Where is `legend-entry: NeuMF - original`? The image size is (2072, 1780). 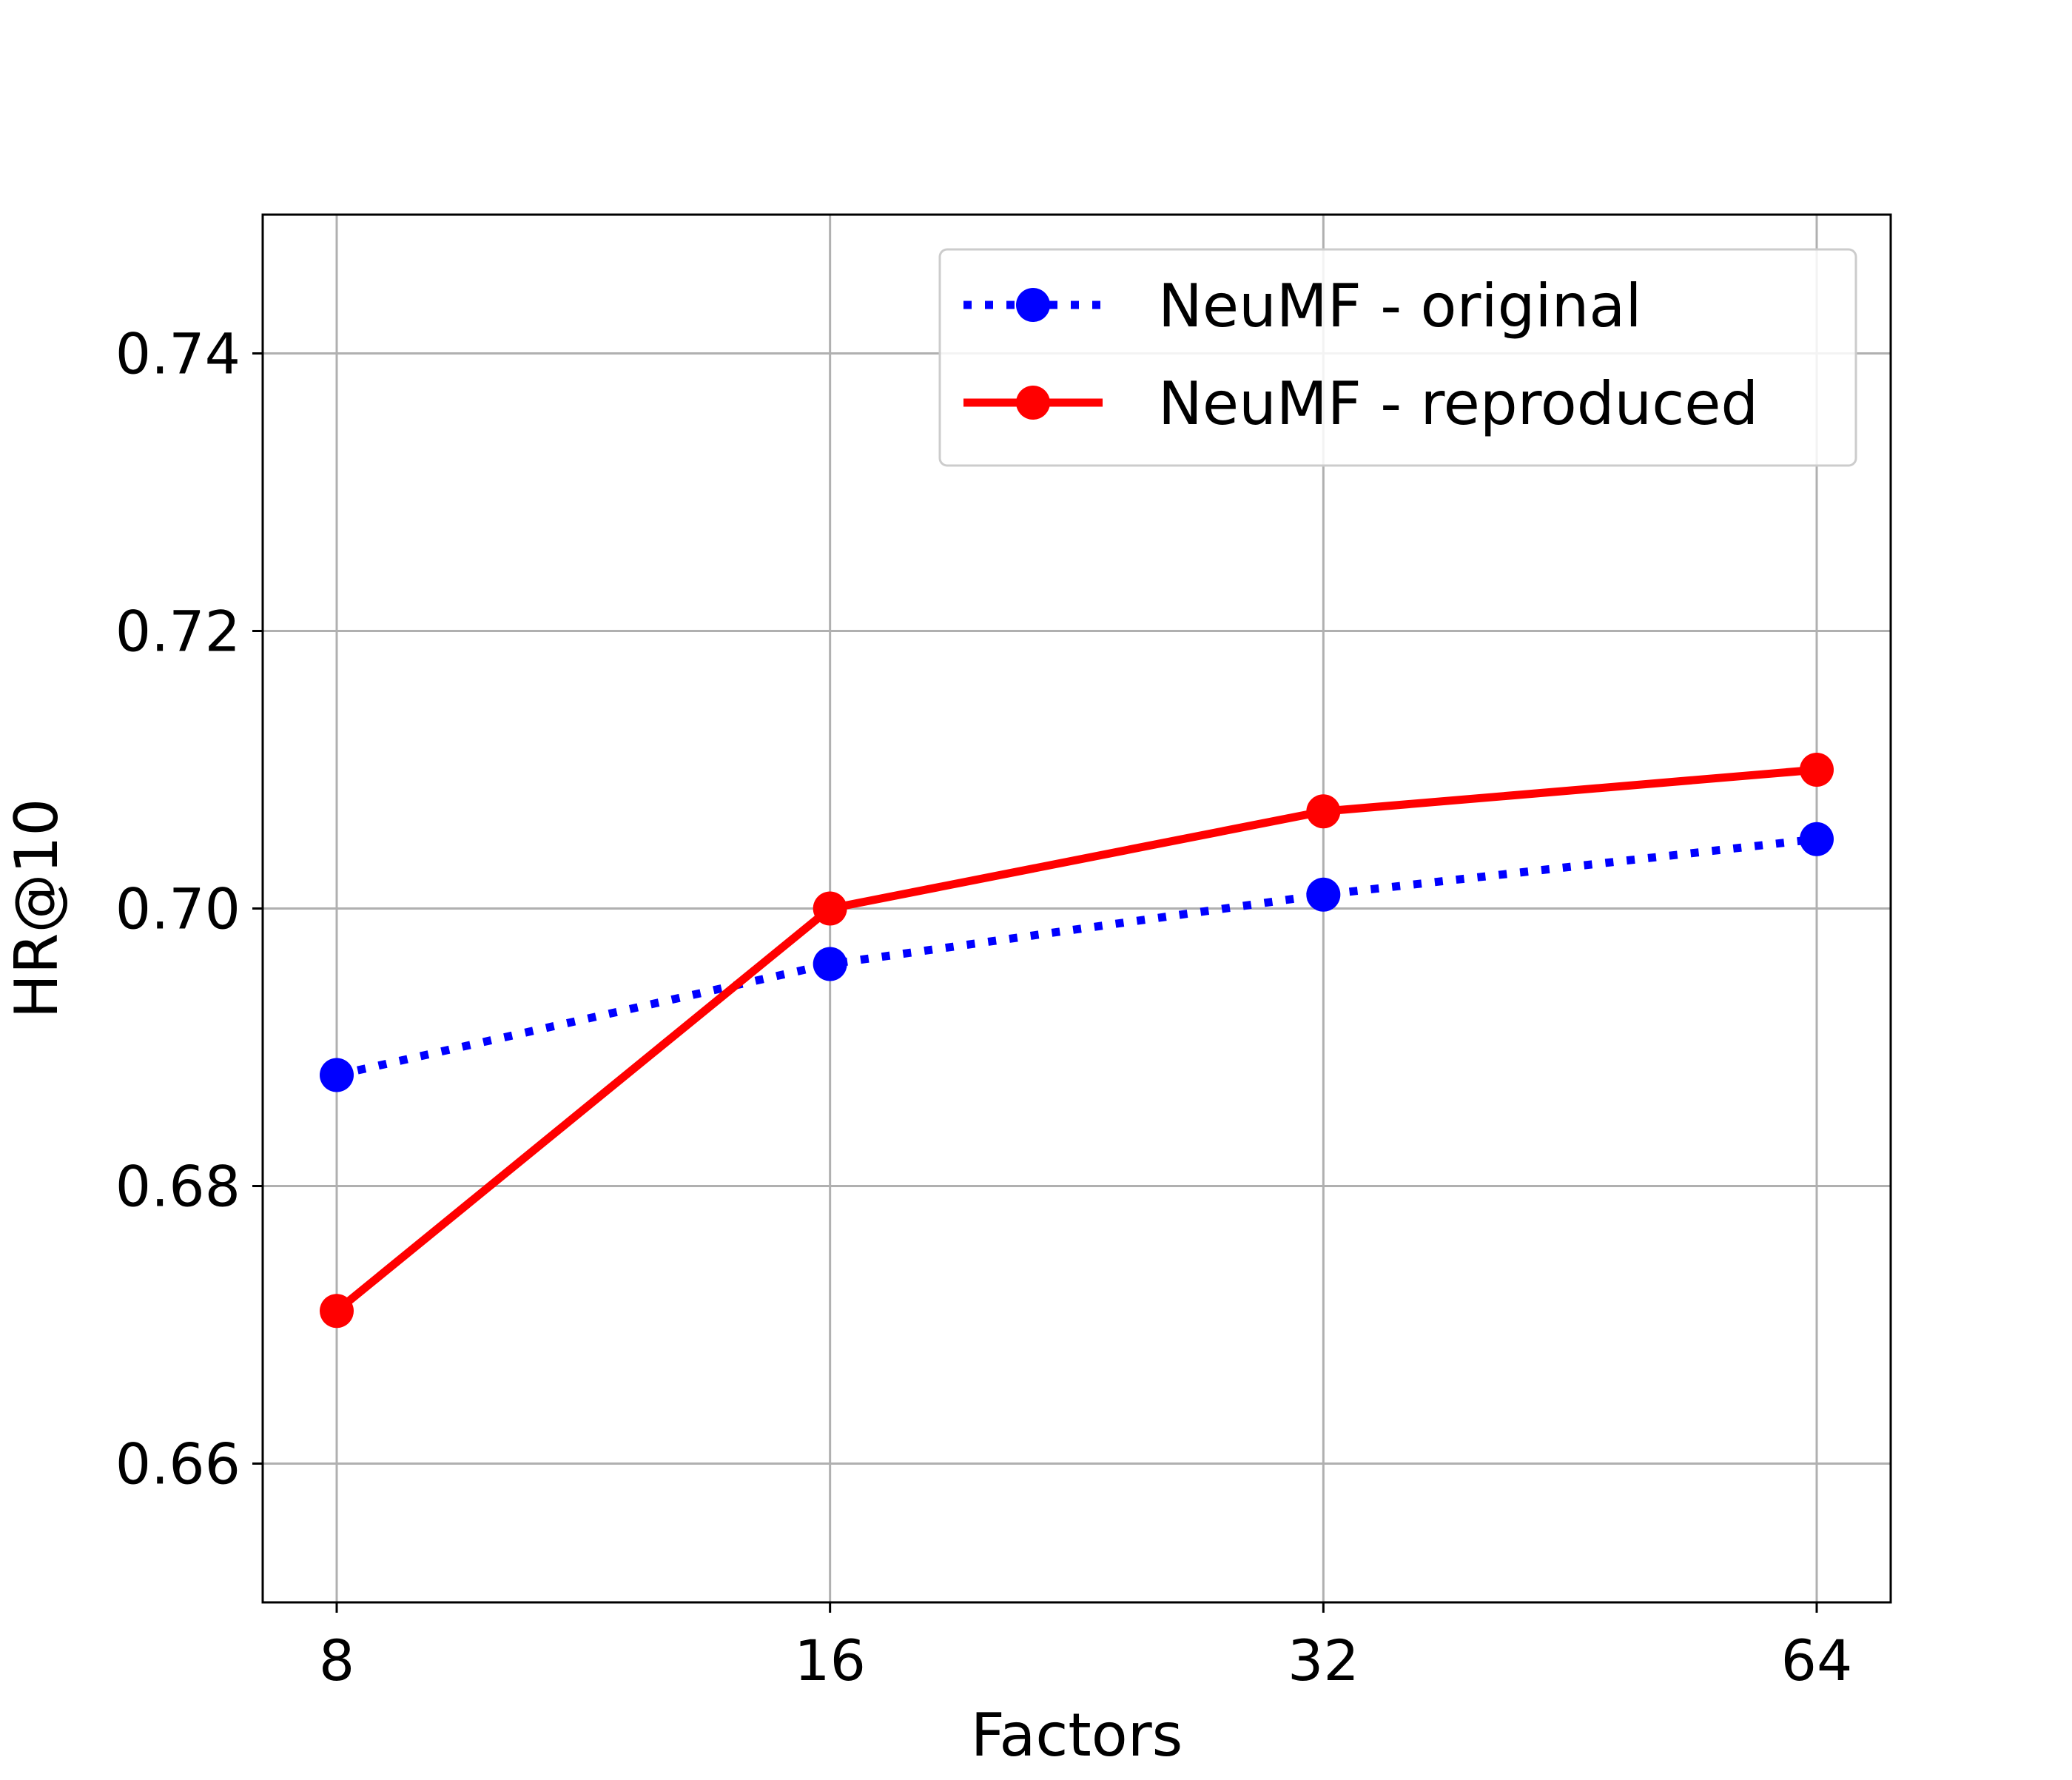
legend-entry: NeuMF - original is located at coordinates (1302, 306).